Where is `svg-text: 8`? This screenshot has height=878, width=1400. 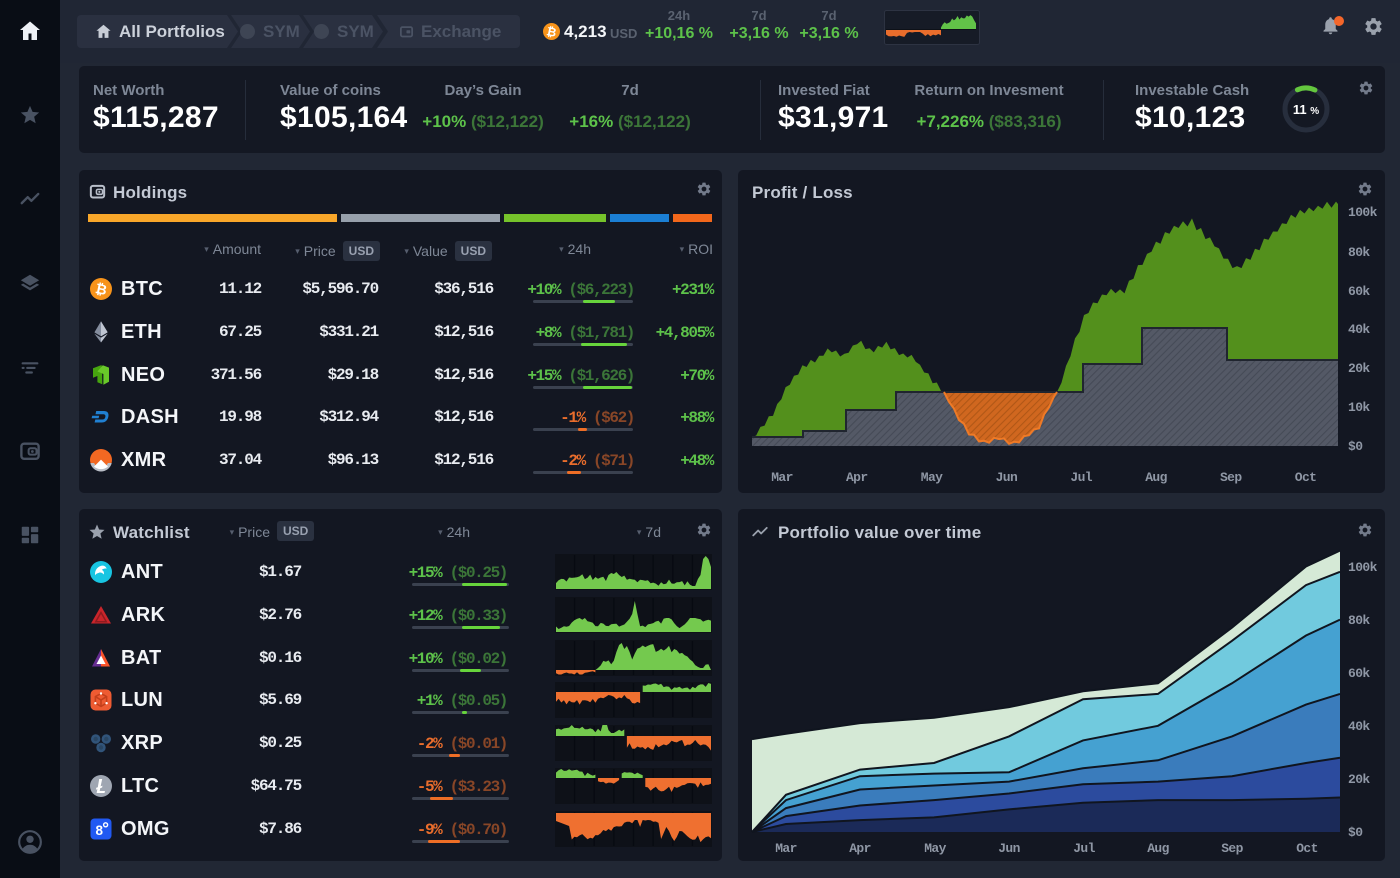
svg-text: 8 is located at coordinates (100, 830).